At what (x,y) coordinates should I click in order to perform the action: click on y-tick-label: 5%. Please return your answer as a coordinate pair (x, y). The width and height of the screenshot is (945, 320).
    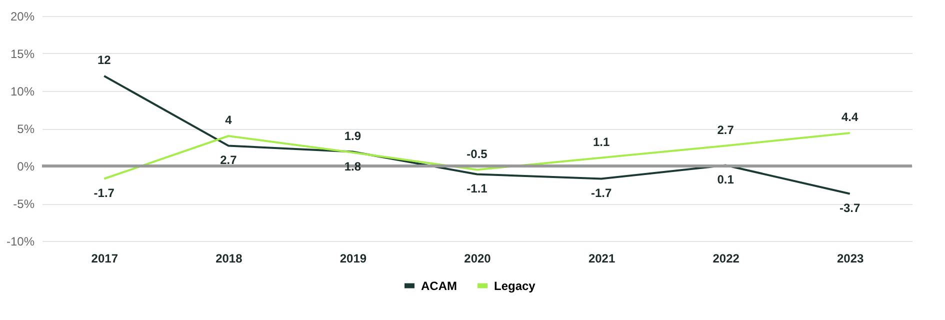
    Looking at the image, I should click on (26, 129).